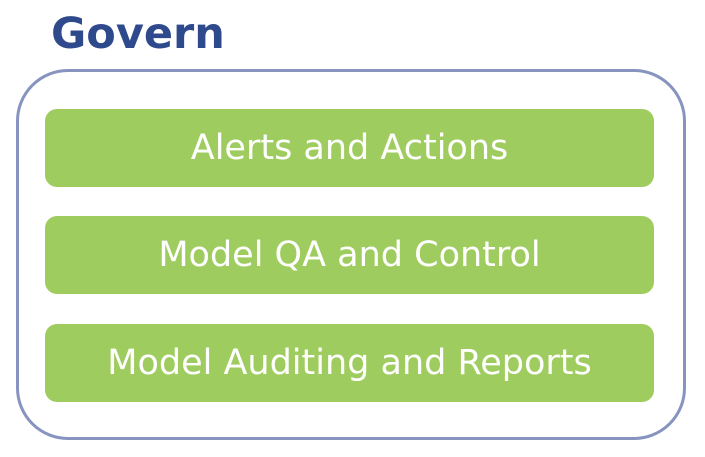 Image resolution: width=705 pixels, height=457 pixels. I want to click on model-qa-and-control-box: Model QA and Control, so click(349, 255).